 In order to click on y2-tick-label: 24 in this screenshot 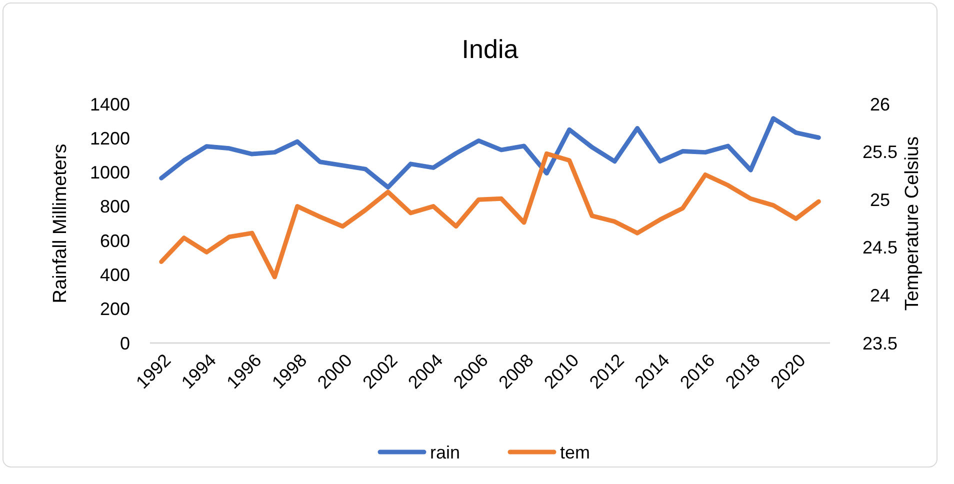, I will do `click(880, 296)`.